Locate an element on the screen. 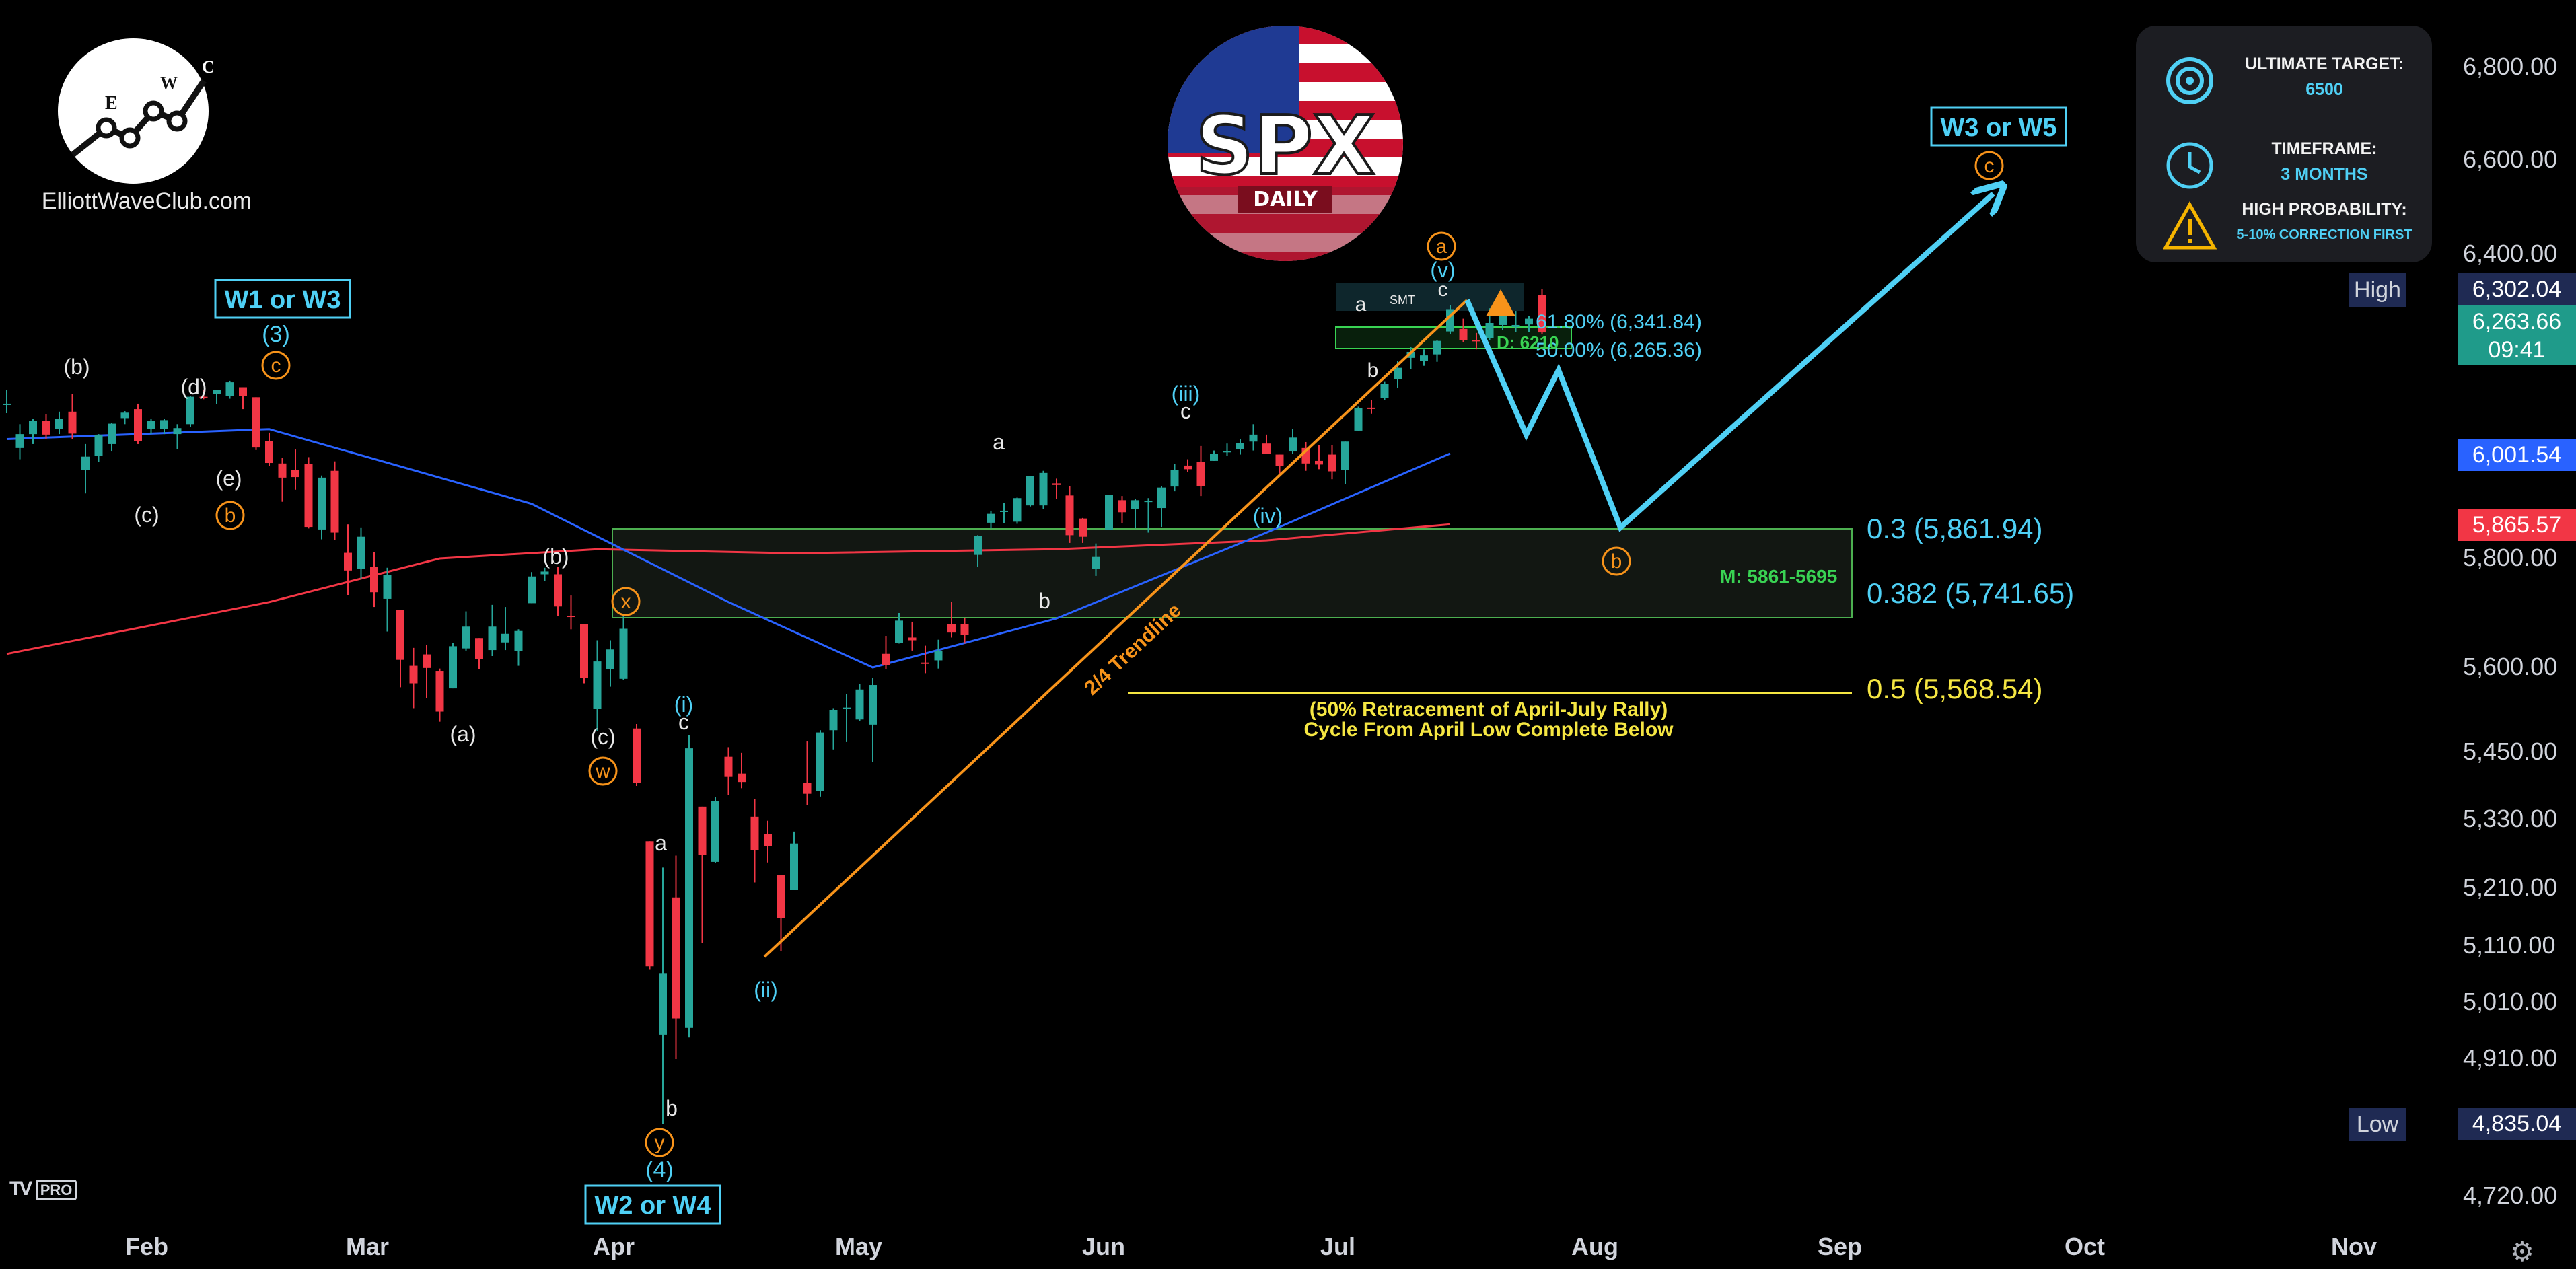  bar-countdown: 09:41 is located at coordinates (2517, 350).